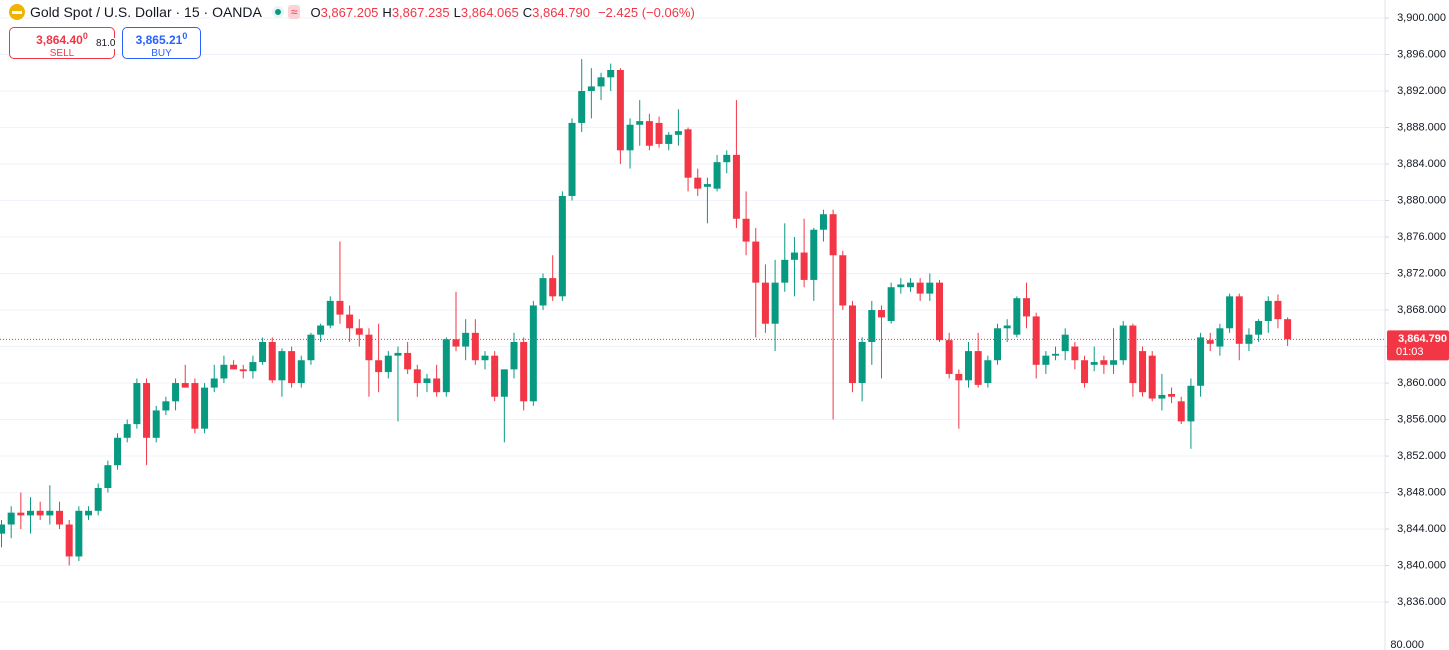 The height and width of the screenshot is (650, 1449). Describe the element at coordinates (1410, 352) in the screenshot. I see `countdown: 01:03` at that location.